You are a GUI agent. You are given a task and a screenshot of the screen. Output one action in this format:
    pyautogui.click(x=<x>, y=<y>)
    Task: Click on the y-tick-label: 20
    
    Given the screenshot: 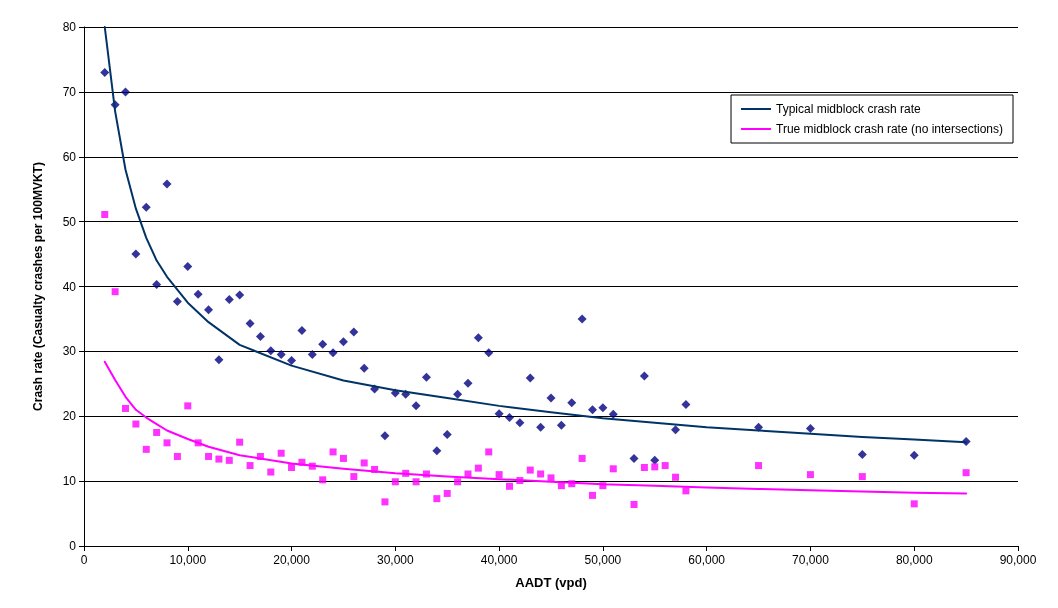 What is the action you would take?
    pyautogui.click(x=69, y=416)
    